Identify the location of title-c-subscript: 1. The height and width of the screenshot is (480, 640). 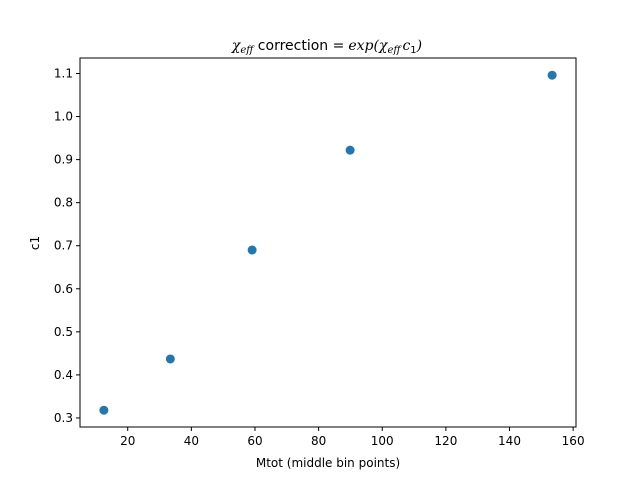
(413, 50).